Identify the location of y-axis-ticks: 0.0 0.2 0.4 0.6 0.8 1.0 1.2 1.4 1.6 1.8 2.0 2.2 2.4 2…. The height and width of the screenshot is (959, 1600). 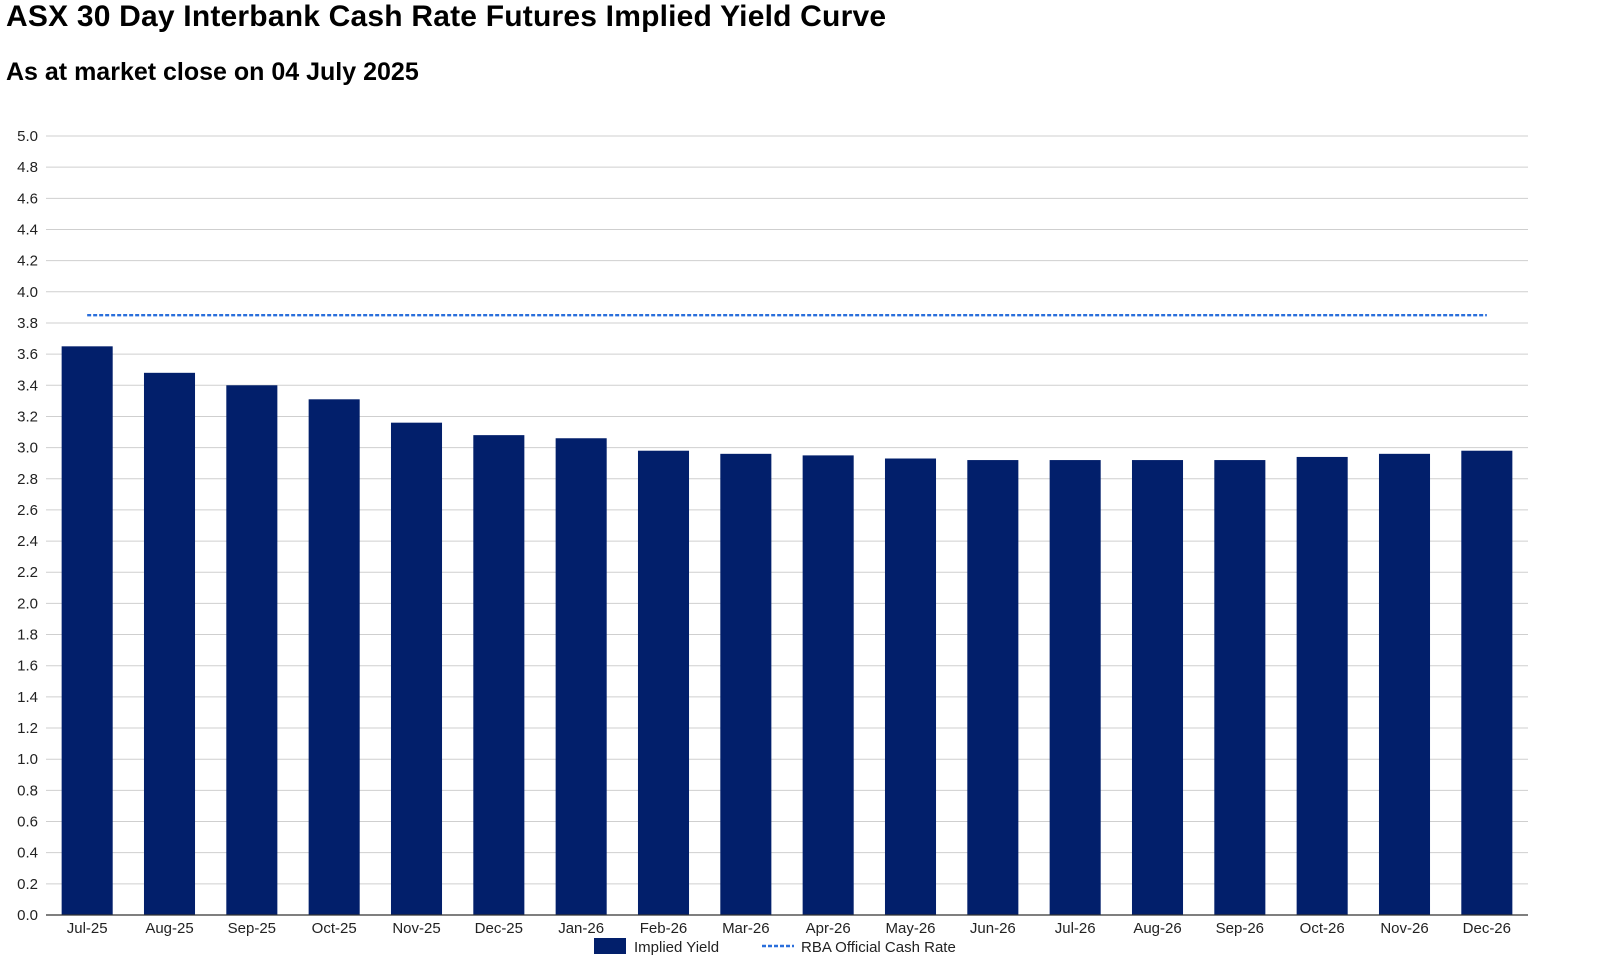
(27, 526).